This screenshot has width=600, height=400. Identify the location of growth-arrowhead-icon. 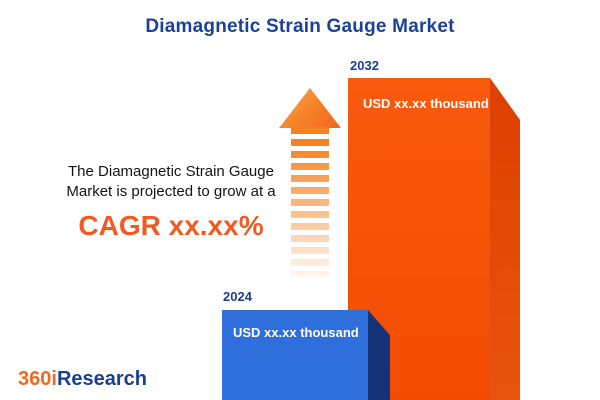
(310, 108).